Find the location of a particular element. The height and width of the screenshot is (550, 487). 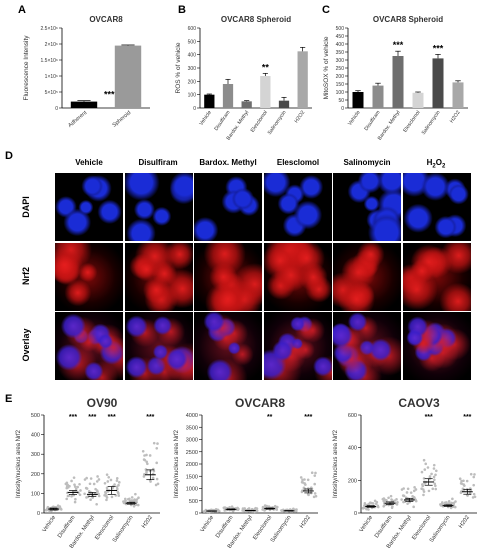

bar-bardox-methyl is located at coordinates (246, 104).